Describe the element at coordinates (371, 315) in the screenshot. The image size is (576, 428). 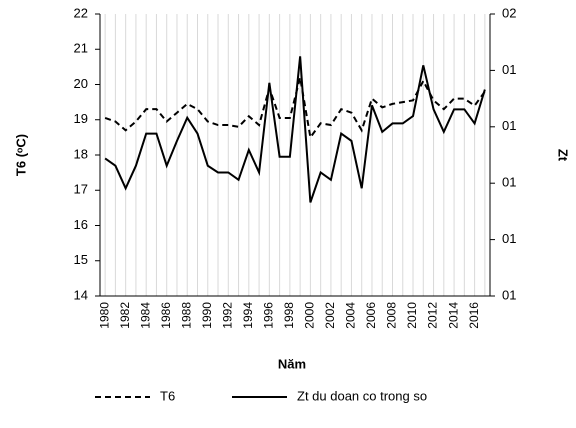
I see `x-tick-label: 2006` at that location.